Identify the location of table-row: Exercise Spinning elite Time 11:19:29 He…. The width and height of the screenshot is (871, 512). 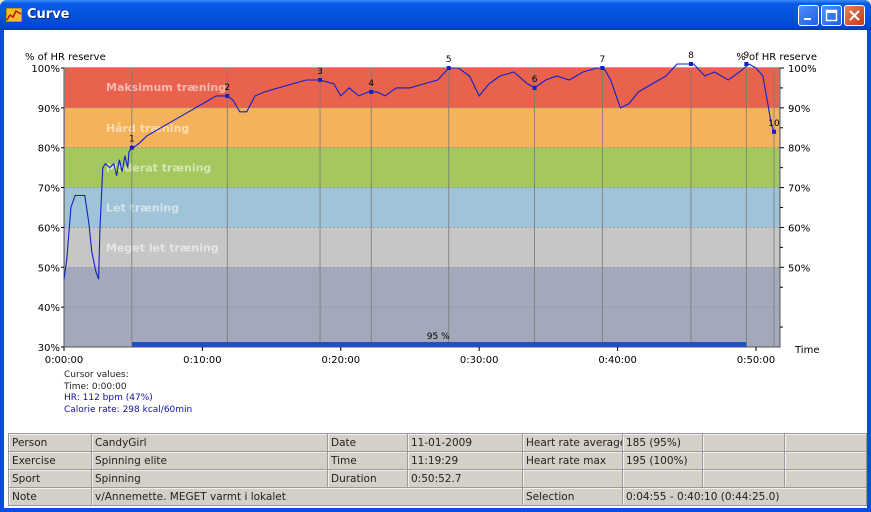
(437, 460).